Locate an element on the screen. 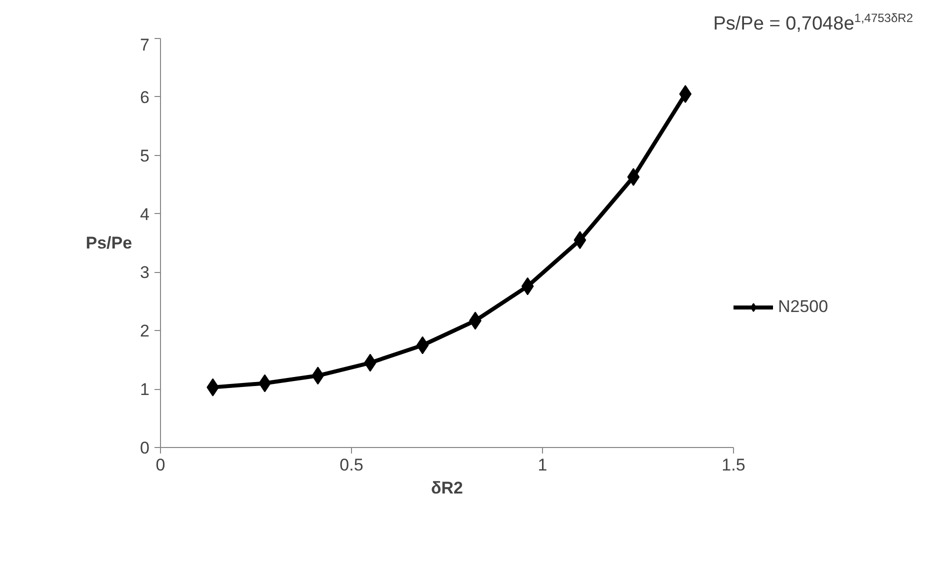  y-tick-label: 0 is located at coordinates (145, 448).